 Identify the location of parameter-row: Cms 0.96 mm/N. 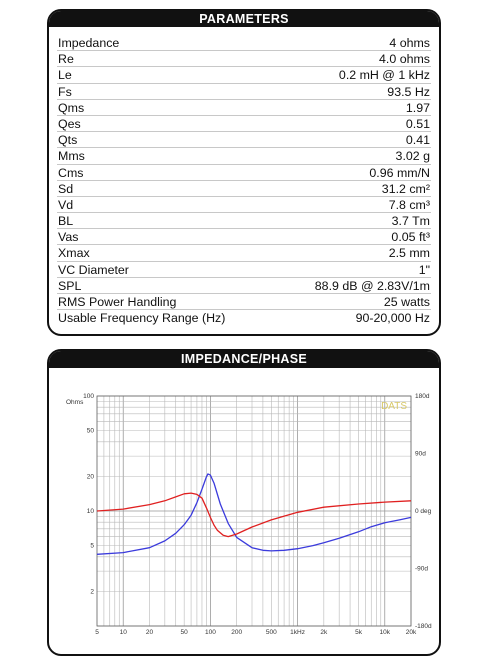
(244, 173).